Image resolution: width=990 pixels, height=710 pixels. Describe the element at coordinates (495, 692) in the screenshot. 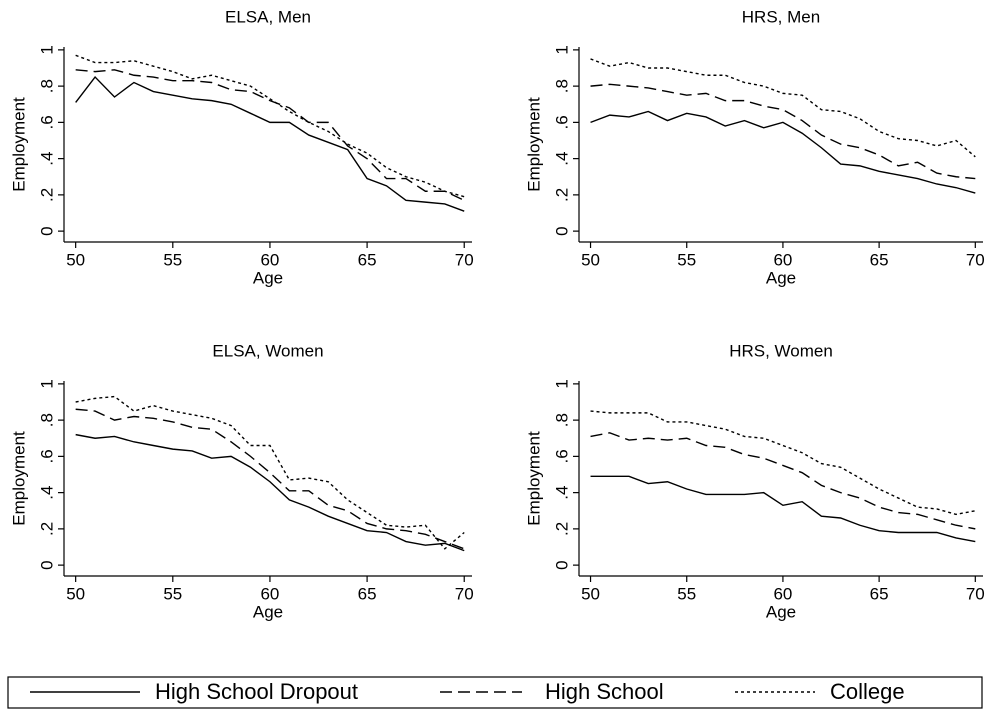

I see `legend-box` at that location.